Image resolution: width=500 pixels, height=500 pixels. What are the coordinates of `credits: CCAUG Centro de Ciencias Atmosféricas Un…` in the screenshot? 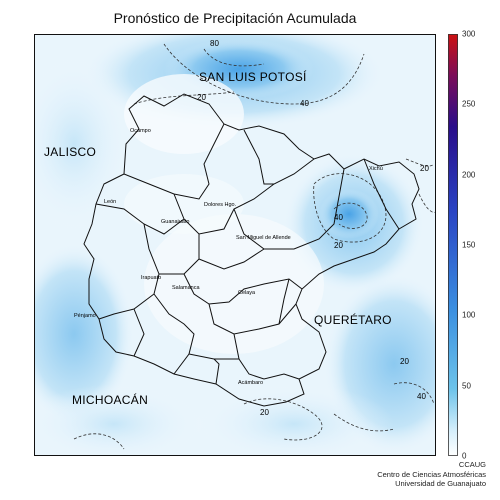 It's located at (431, 474).